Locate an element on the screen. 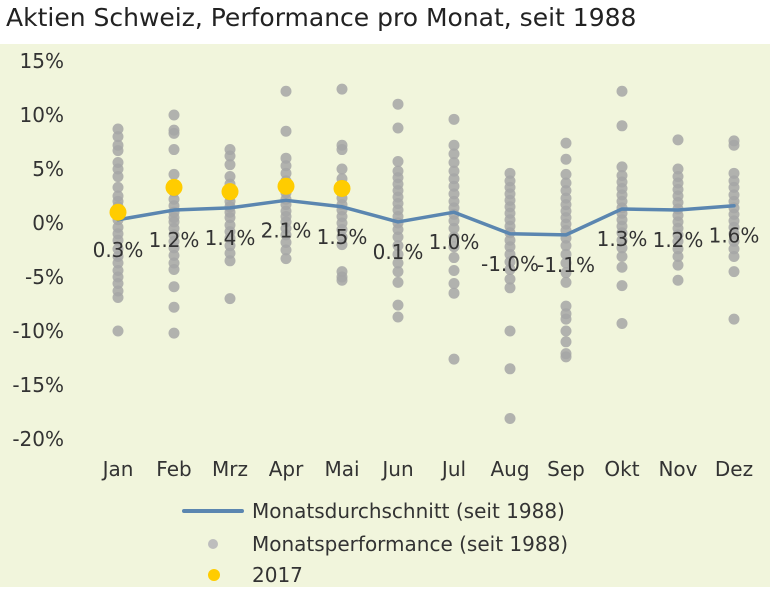 Image resolution: width=770 pixels, height=590 pixels. x-tick-label: Okt is located at coordinates (621, 469).